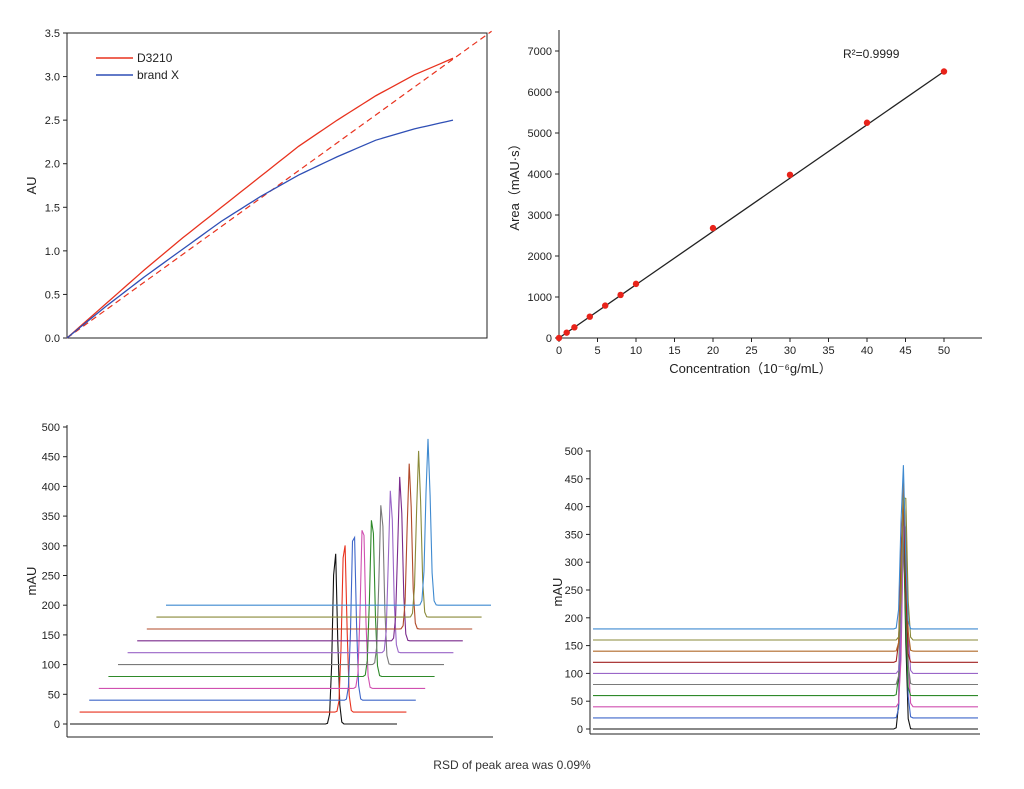 This screenshot has height=789, width=1024. I want to click on chromo-a-y-tick-label: 50, so click(54, 695).